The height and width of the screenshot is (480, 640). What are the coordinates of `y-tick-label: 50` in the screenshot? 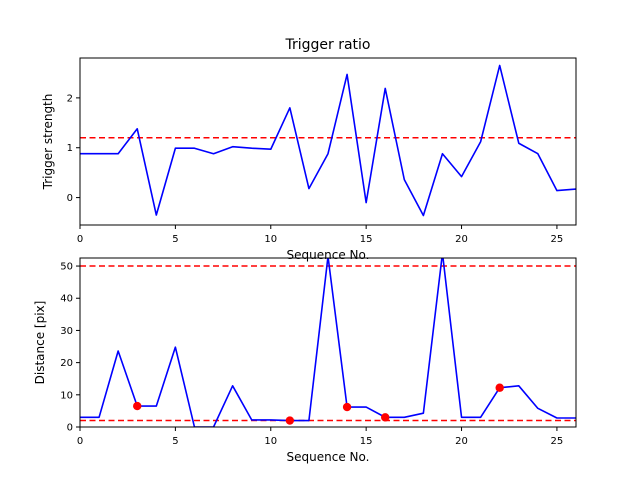 It's located at (66, 267).